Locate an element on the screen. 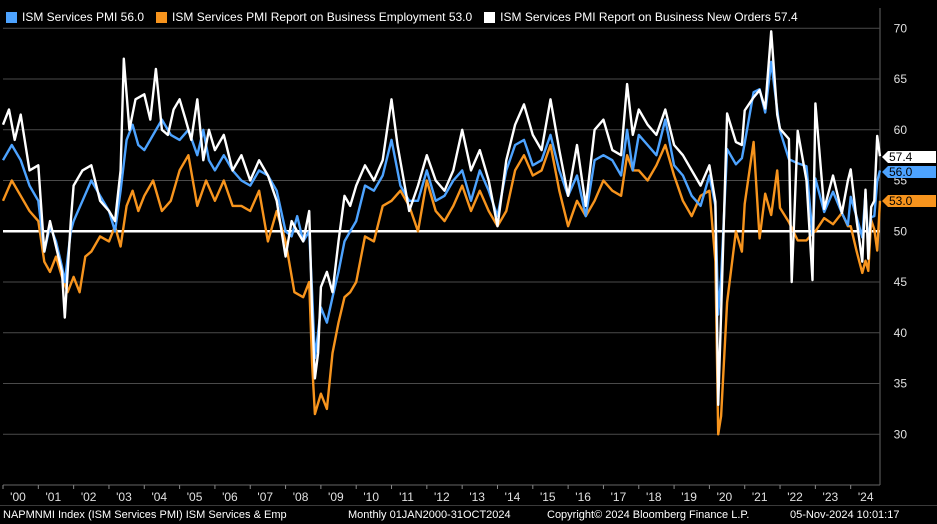  y-tick-label: 65 is located at coordinates (901, 79).